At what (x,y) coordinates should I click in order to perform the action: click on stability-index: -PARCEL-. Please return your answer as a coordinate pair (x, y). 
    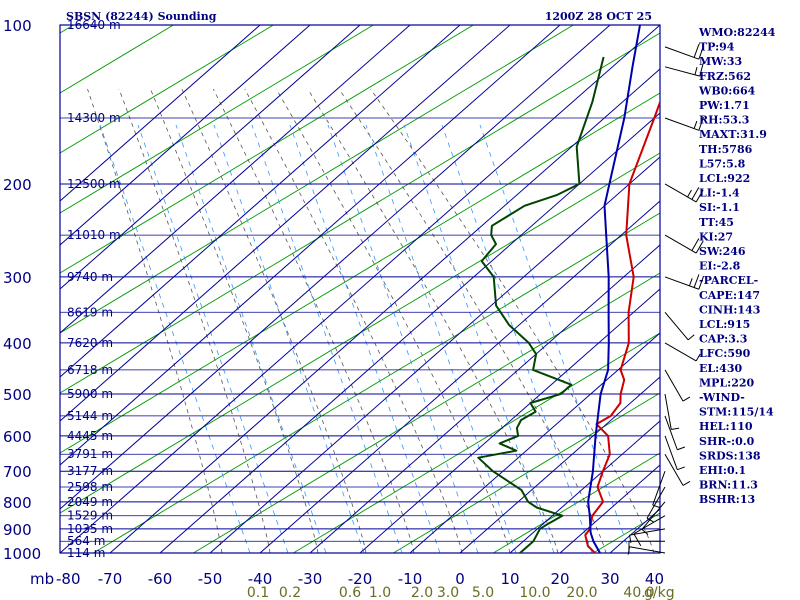
    Looking at the image, I should click on (728, 280).